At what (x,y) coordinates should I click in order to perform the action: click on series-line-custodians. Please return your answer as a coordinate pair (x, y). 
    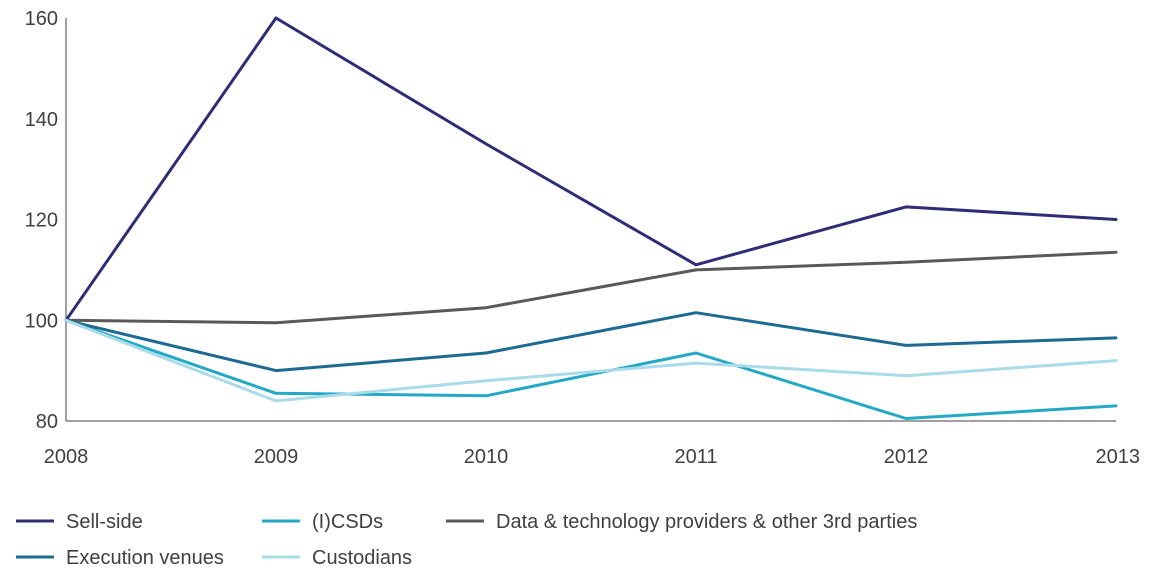
    Looking at the image, I should click on (591, 360).